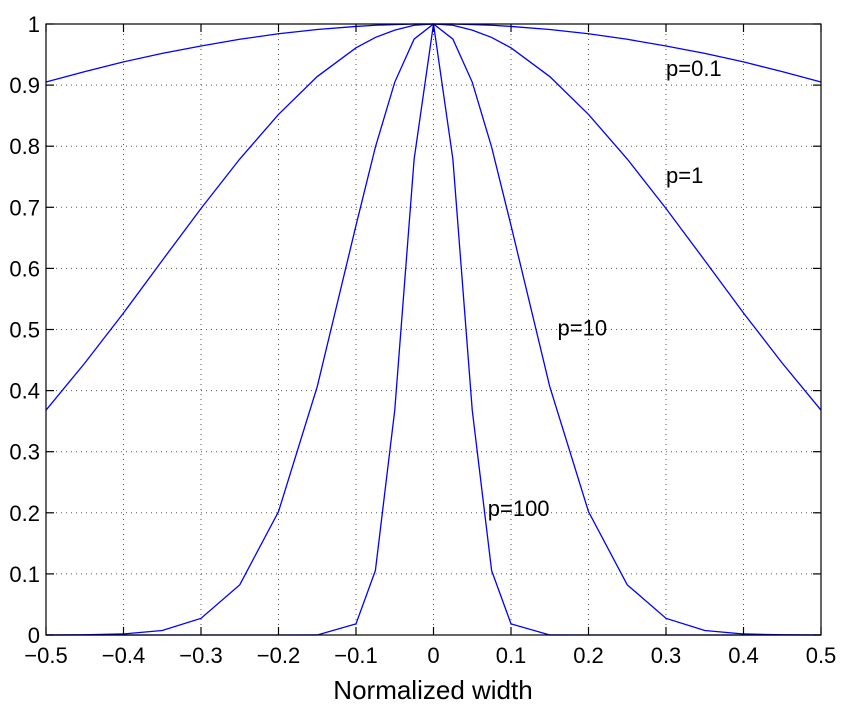  What do you see at coordinates (123, 655) in the screenshot?
I see `x-tick-label: −0.4` at bounding box center [123, 655].